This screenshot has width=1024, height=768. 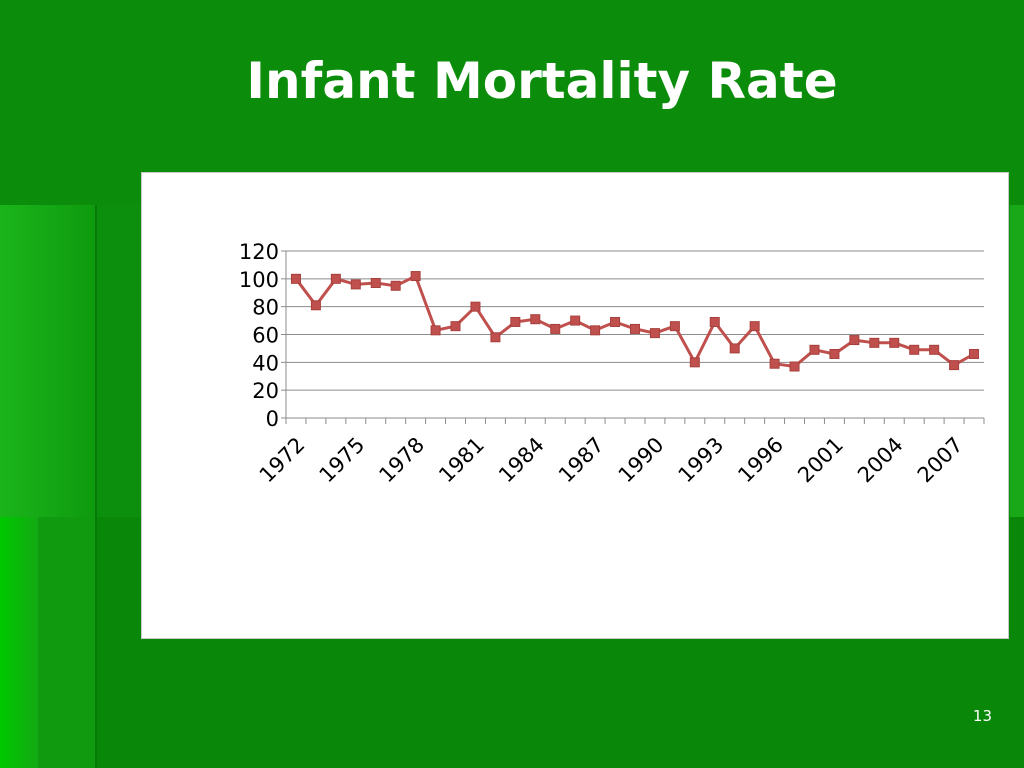 I want to click on x-tick-label: 1990, so click(x=641, y=460).